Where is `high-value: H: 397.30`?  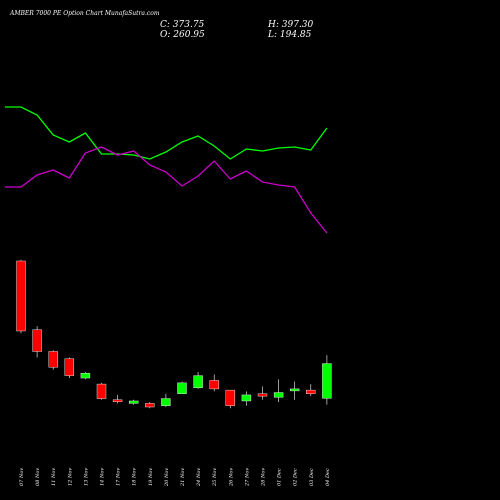
high-value: H: 397.30 is located at coordinates (290, 25).